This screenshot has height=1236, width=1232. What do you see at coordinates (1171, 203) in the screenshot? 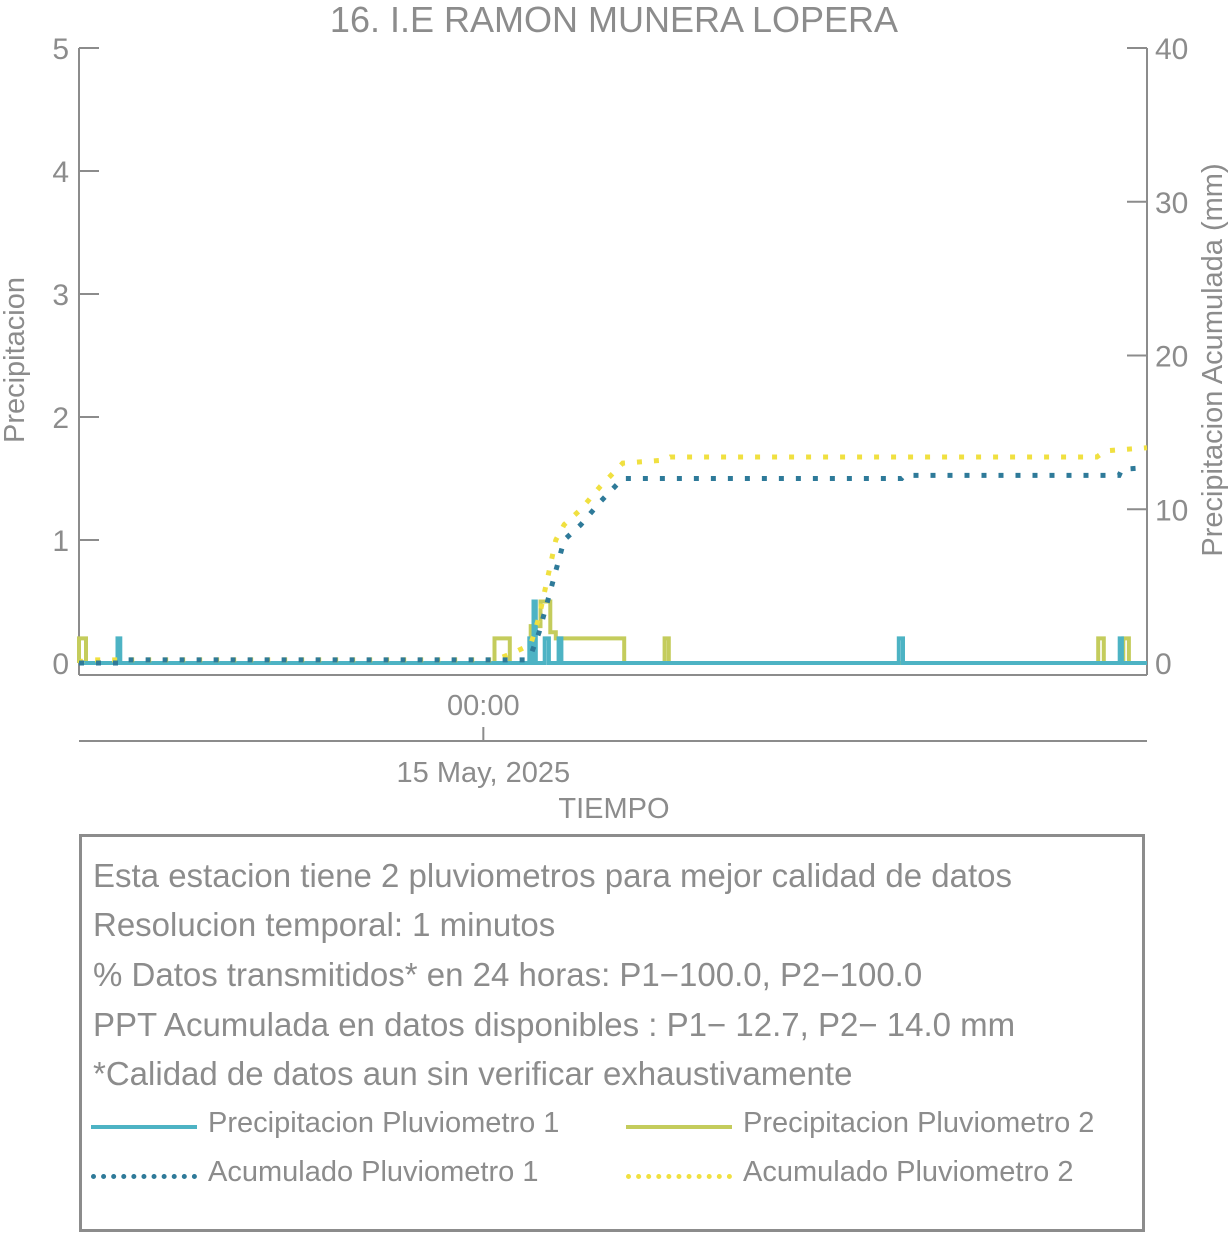
I see `y-right-tick-label: 30` at bounding box center [1171, 203].